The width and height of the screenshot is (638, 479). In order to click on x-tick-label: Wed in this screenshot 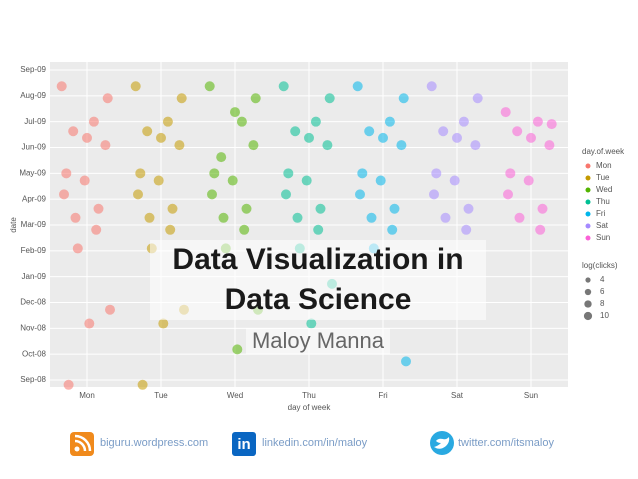, I will do `click(235, 395)`.